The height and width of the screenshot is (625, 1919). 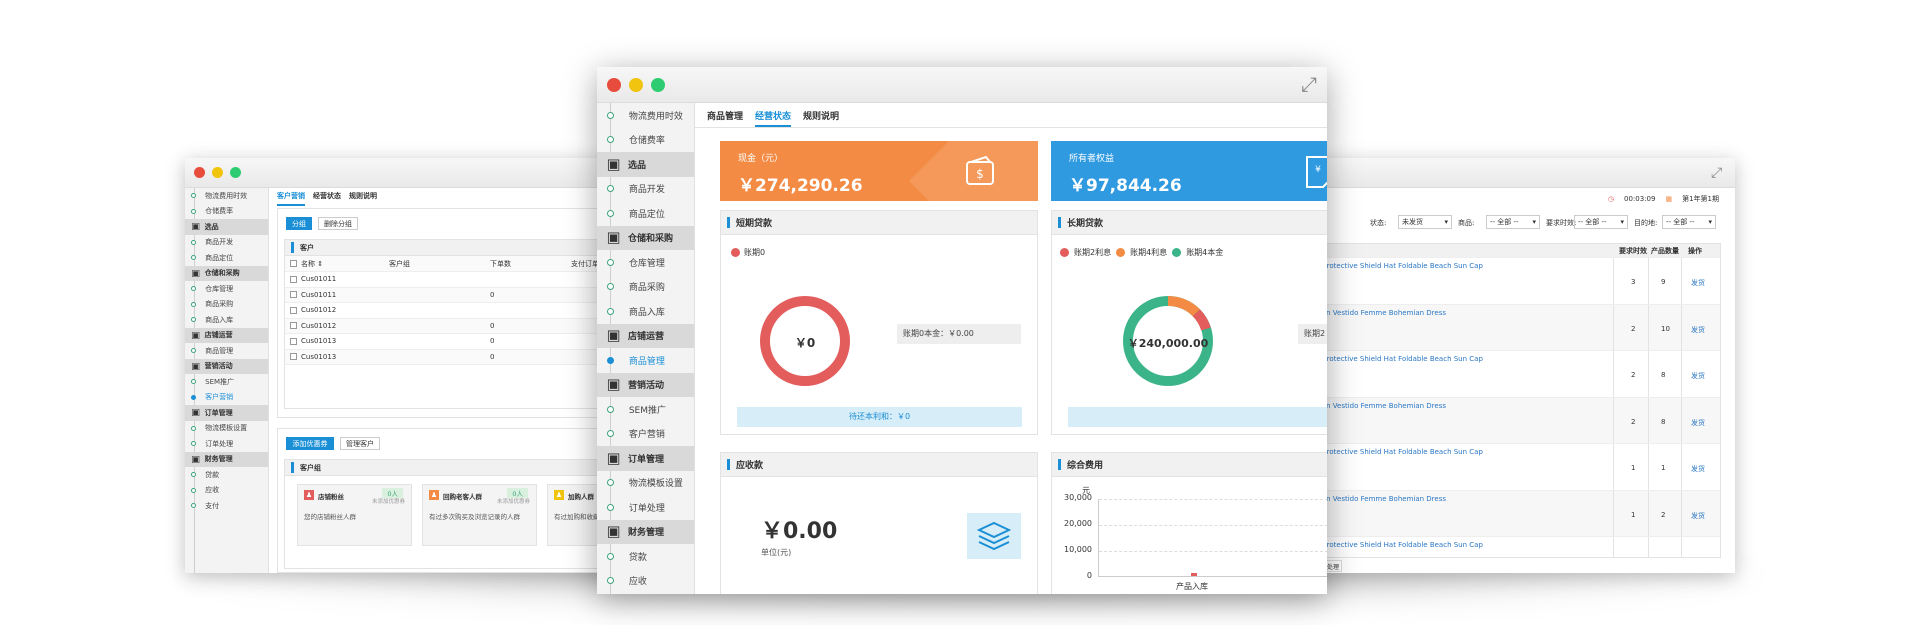 What do you see at coordinates (1168, 340) in the screenshot?
I see `long-loan-donut` at bounding box center [1168, 340].